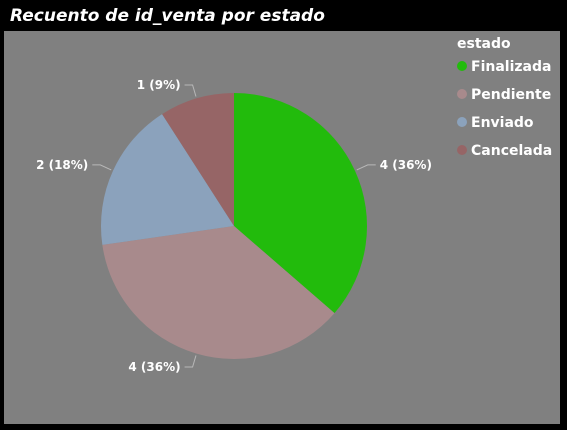 This screenshot has width=567, height=430. What do you see at coordinates (511, 95) in the screenshot?
I see `legend-item-pendiente: Pendiente` at bounding box center [511, 95].